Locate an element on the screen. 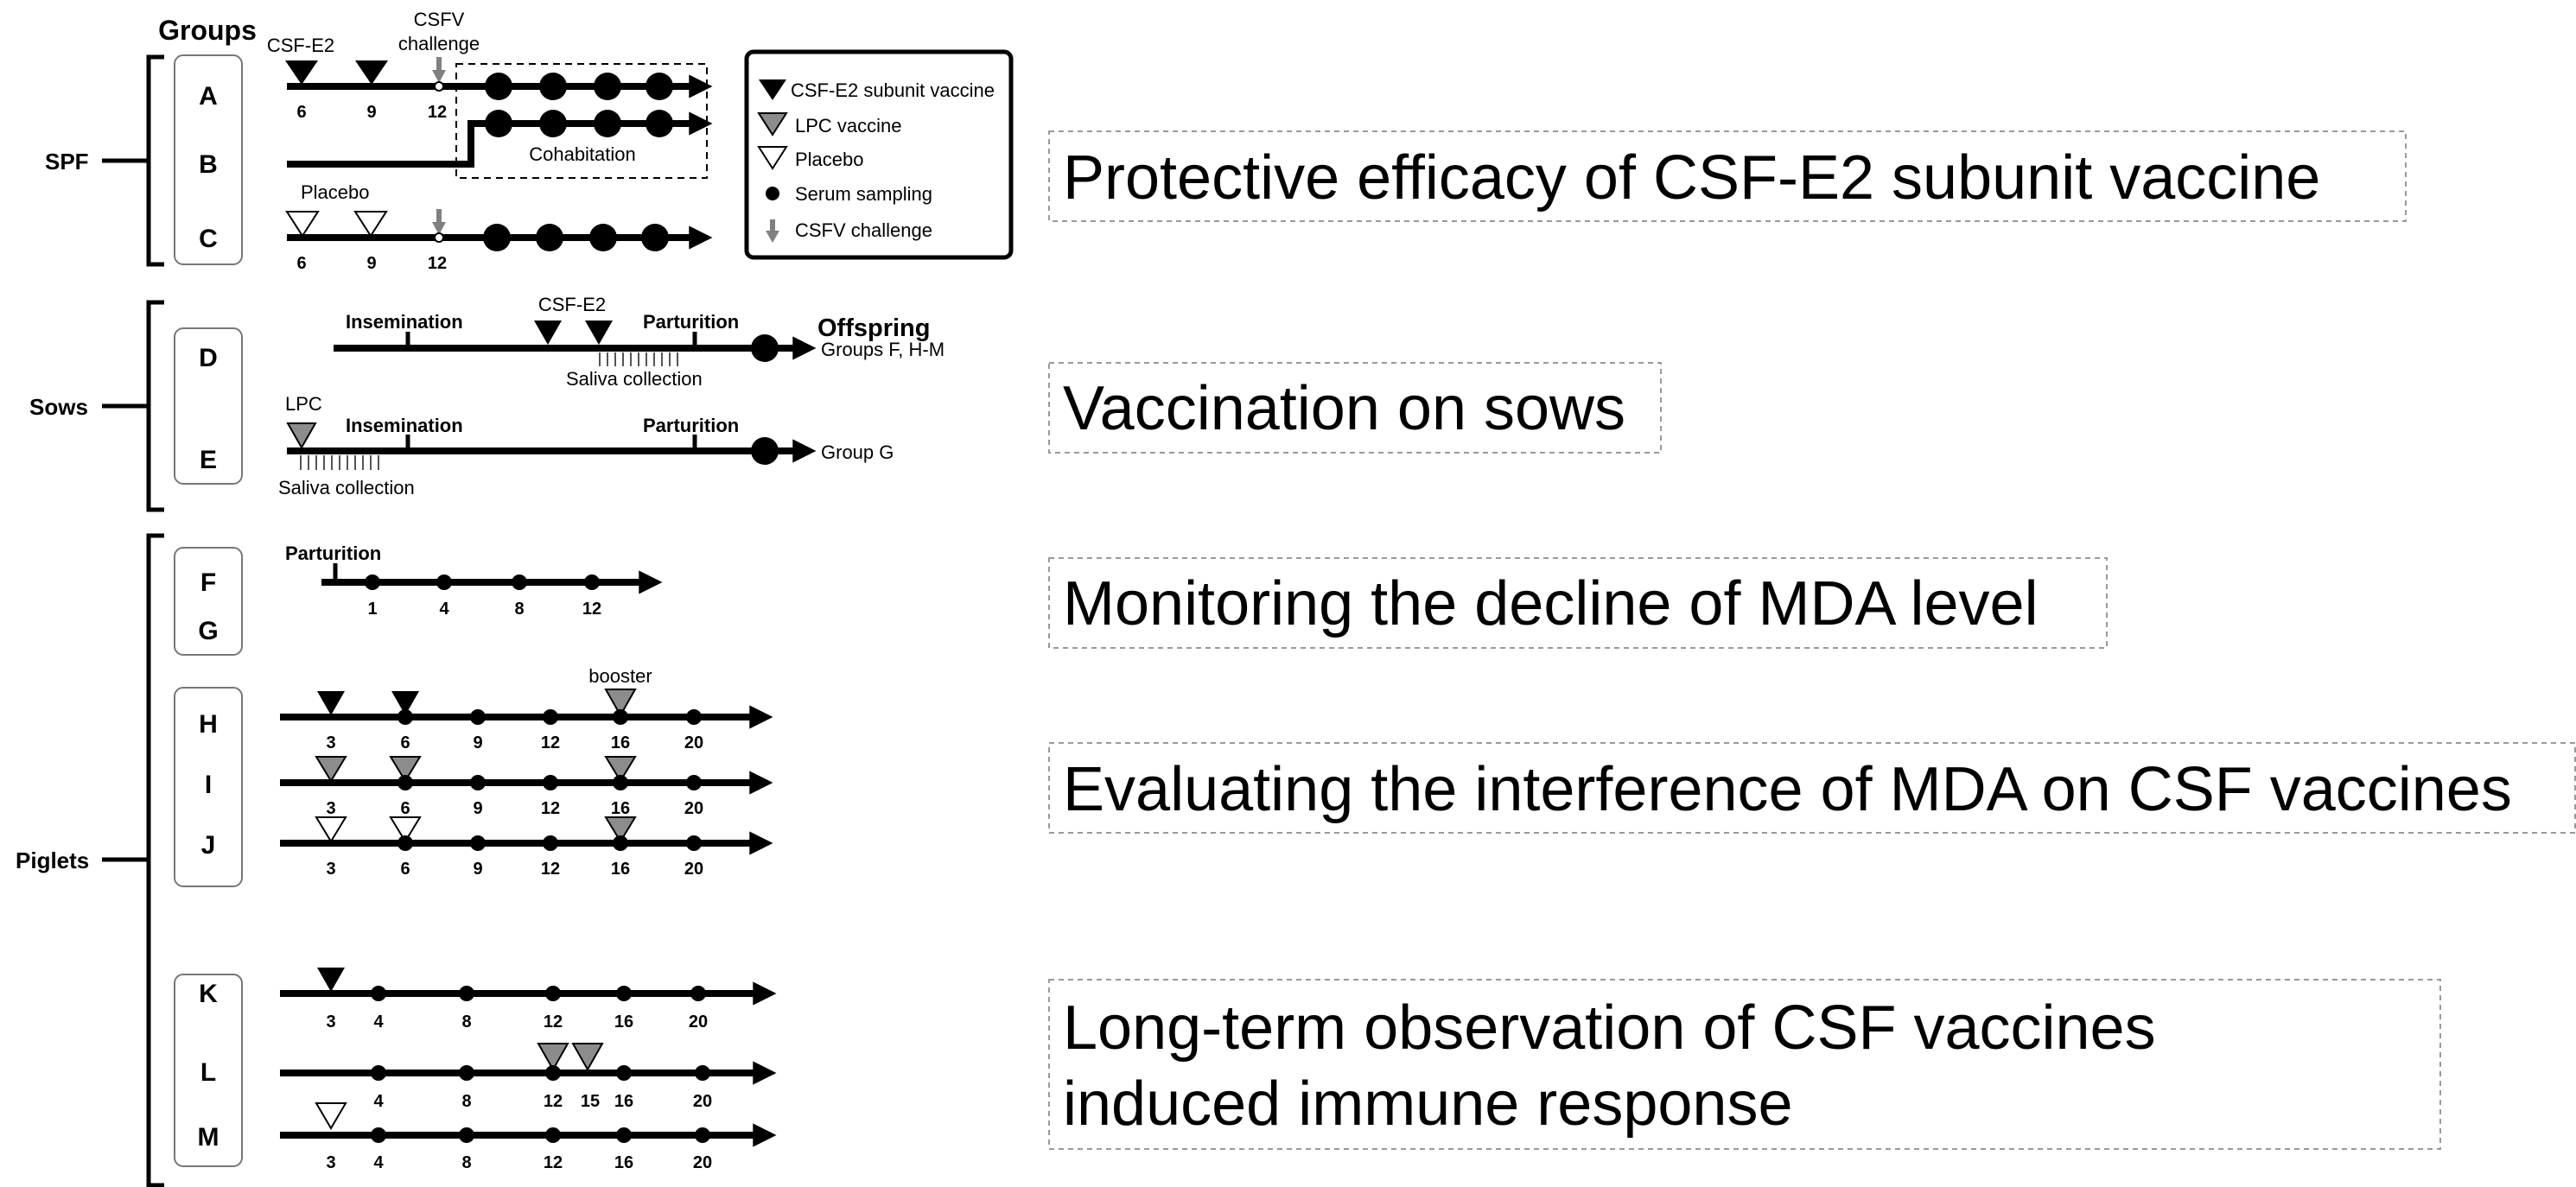 The width and height of the screenshot is (2576, 1187). tick-c-12: 12 is located at coordinates (438, 263).